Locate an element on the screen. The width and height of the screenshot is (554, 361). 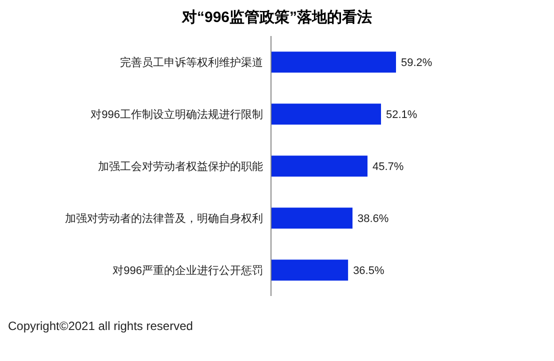
y-tick-label: 加强工会对劳动者权益保护的职能 is located at coordinates (180, 166).